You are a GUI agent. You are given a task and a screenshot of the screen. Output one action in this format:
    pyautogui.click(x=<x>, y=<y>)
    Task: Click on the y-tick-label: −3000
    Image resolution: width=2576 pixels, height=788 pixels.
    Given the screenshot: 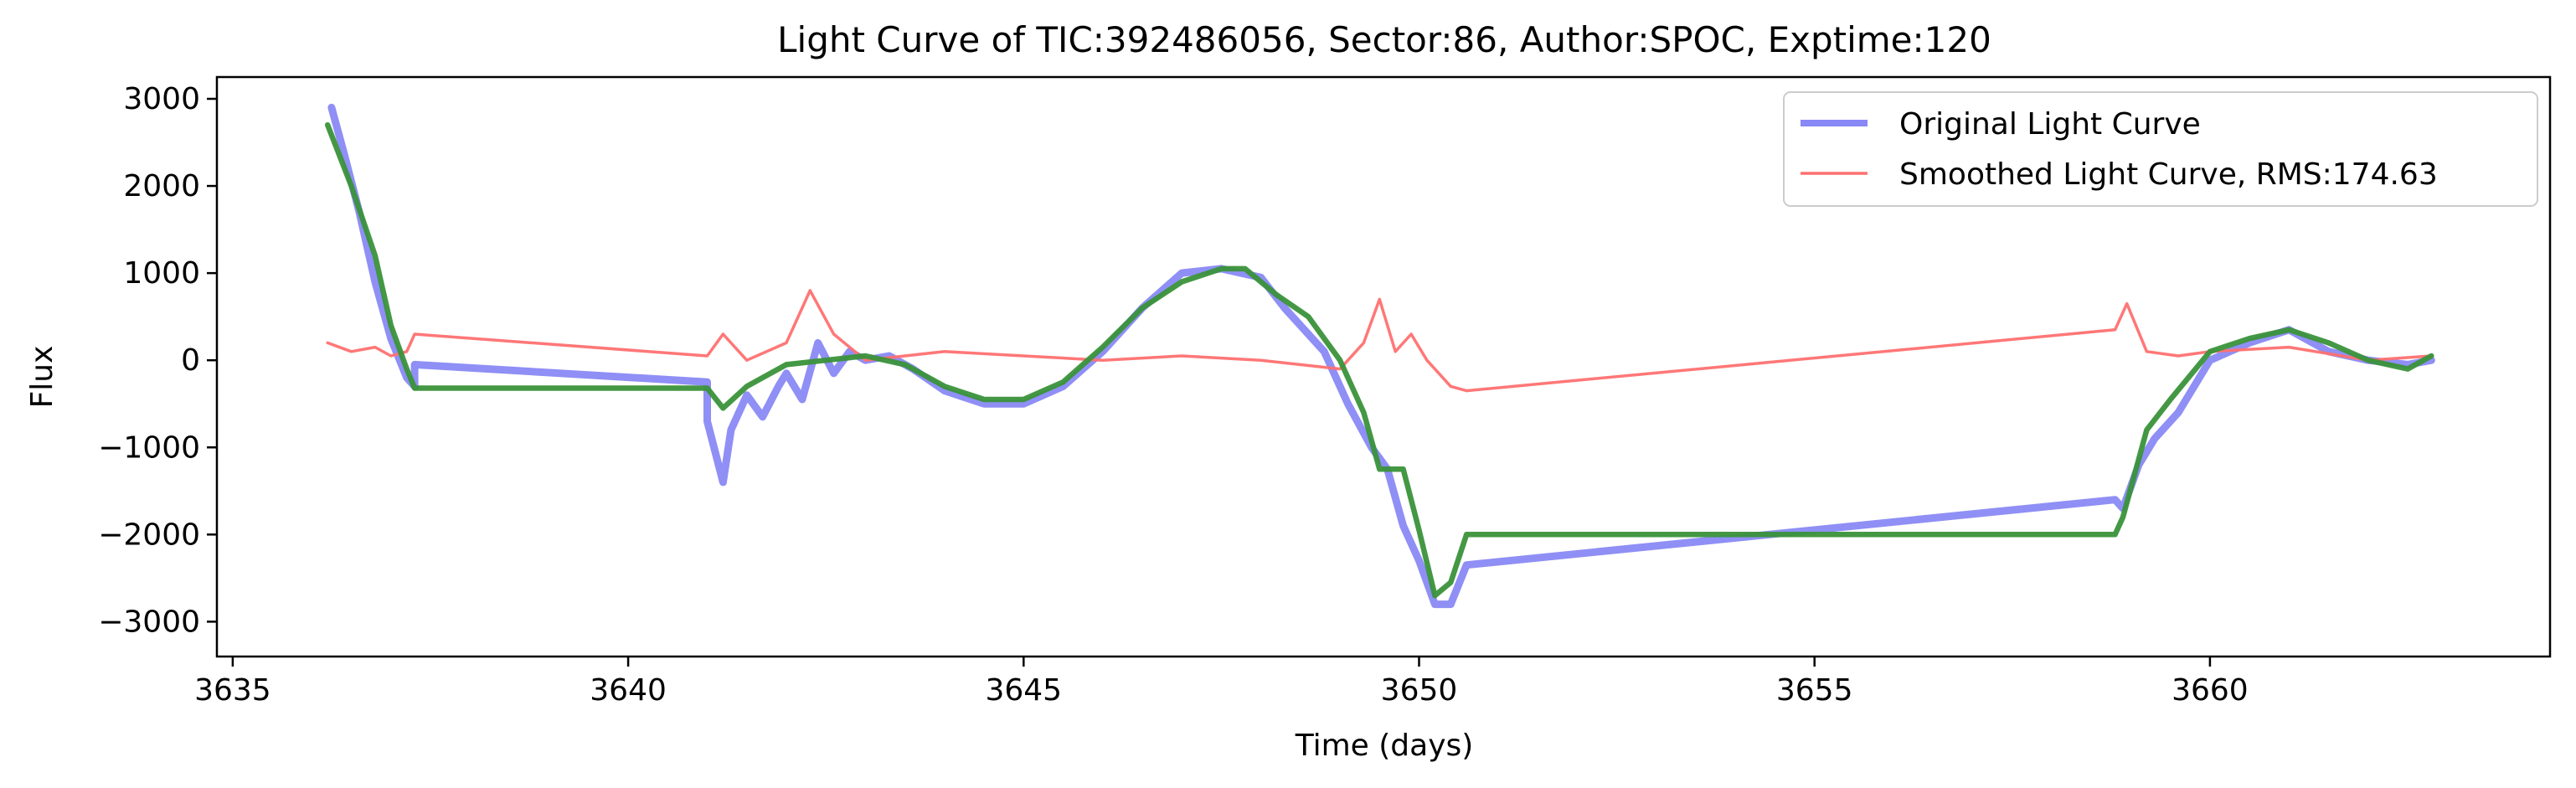 What is the action you would take?
    pyautogui.click(x=149, y=622)
    